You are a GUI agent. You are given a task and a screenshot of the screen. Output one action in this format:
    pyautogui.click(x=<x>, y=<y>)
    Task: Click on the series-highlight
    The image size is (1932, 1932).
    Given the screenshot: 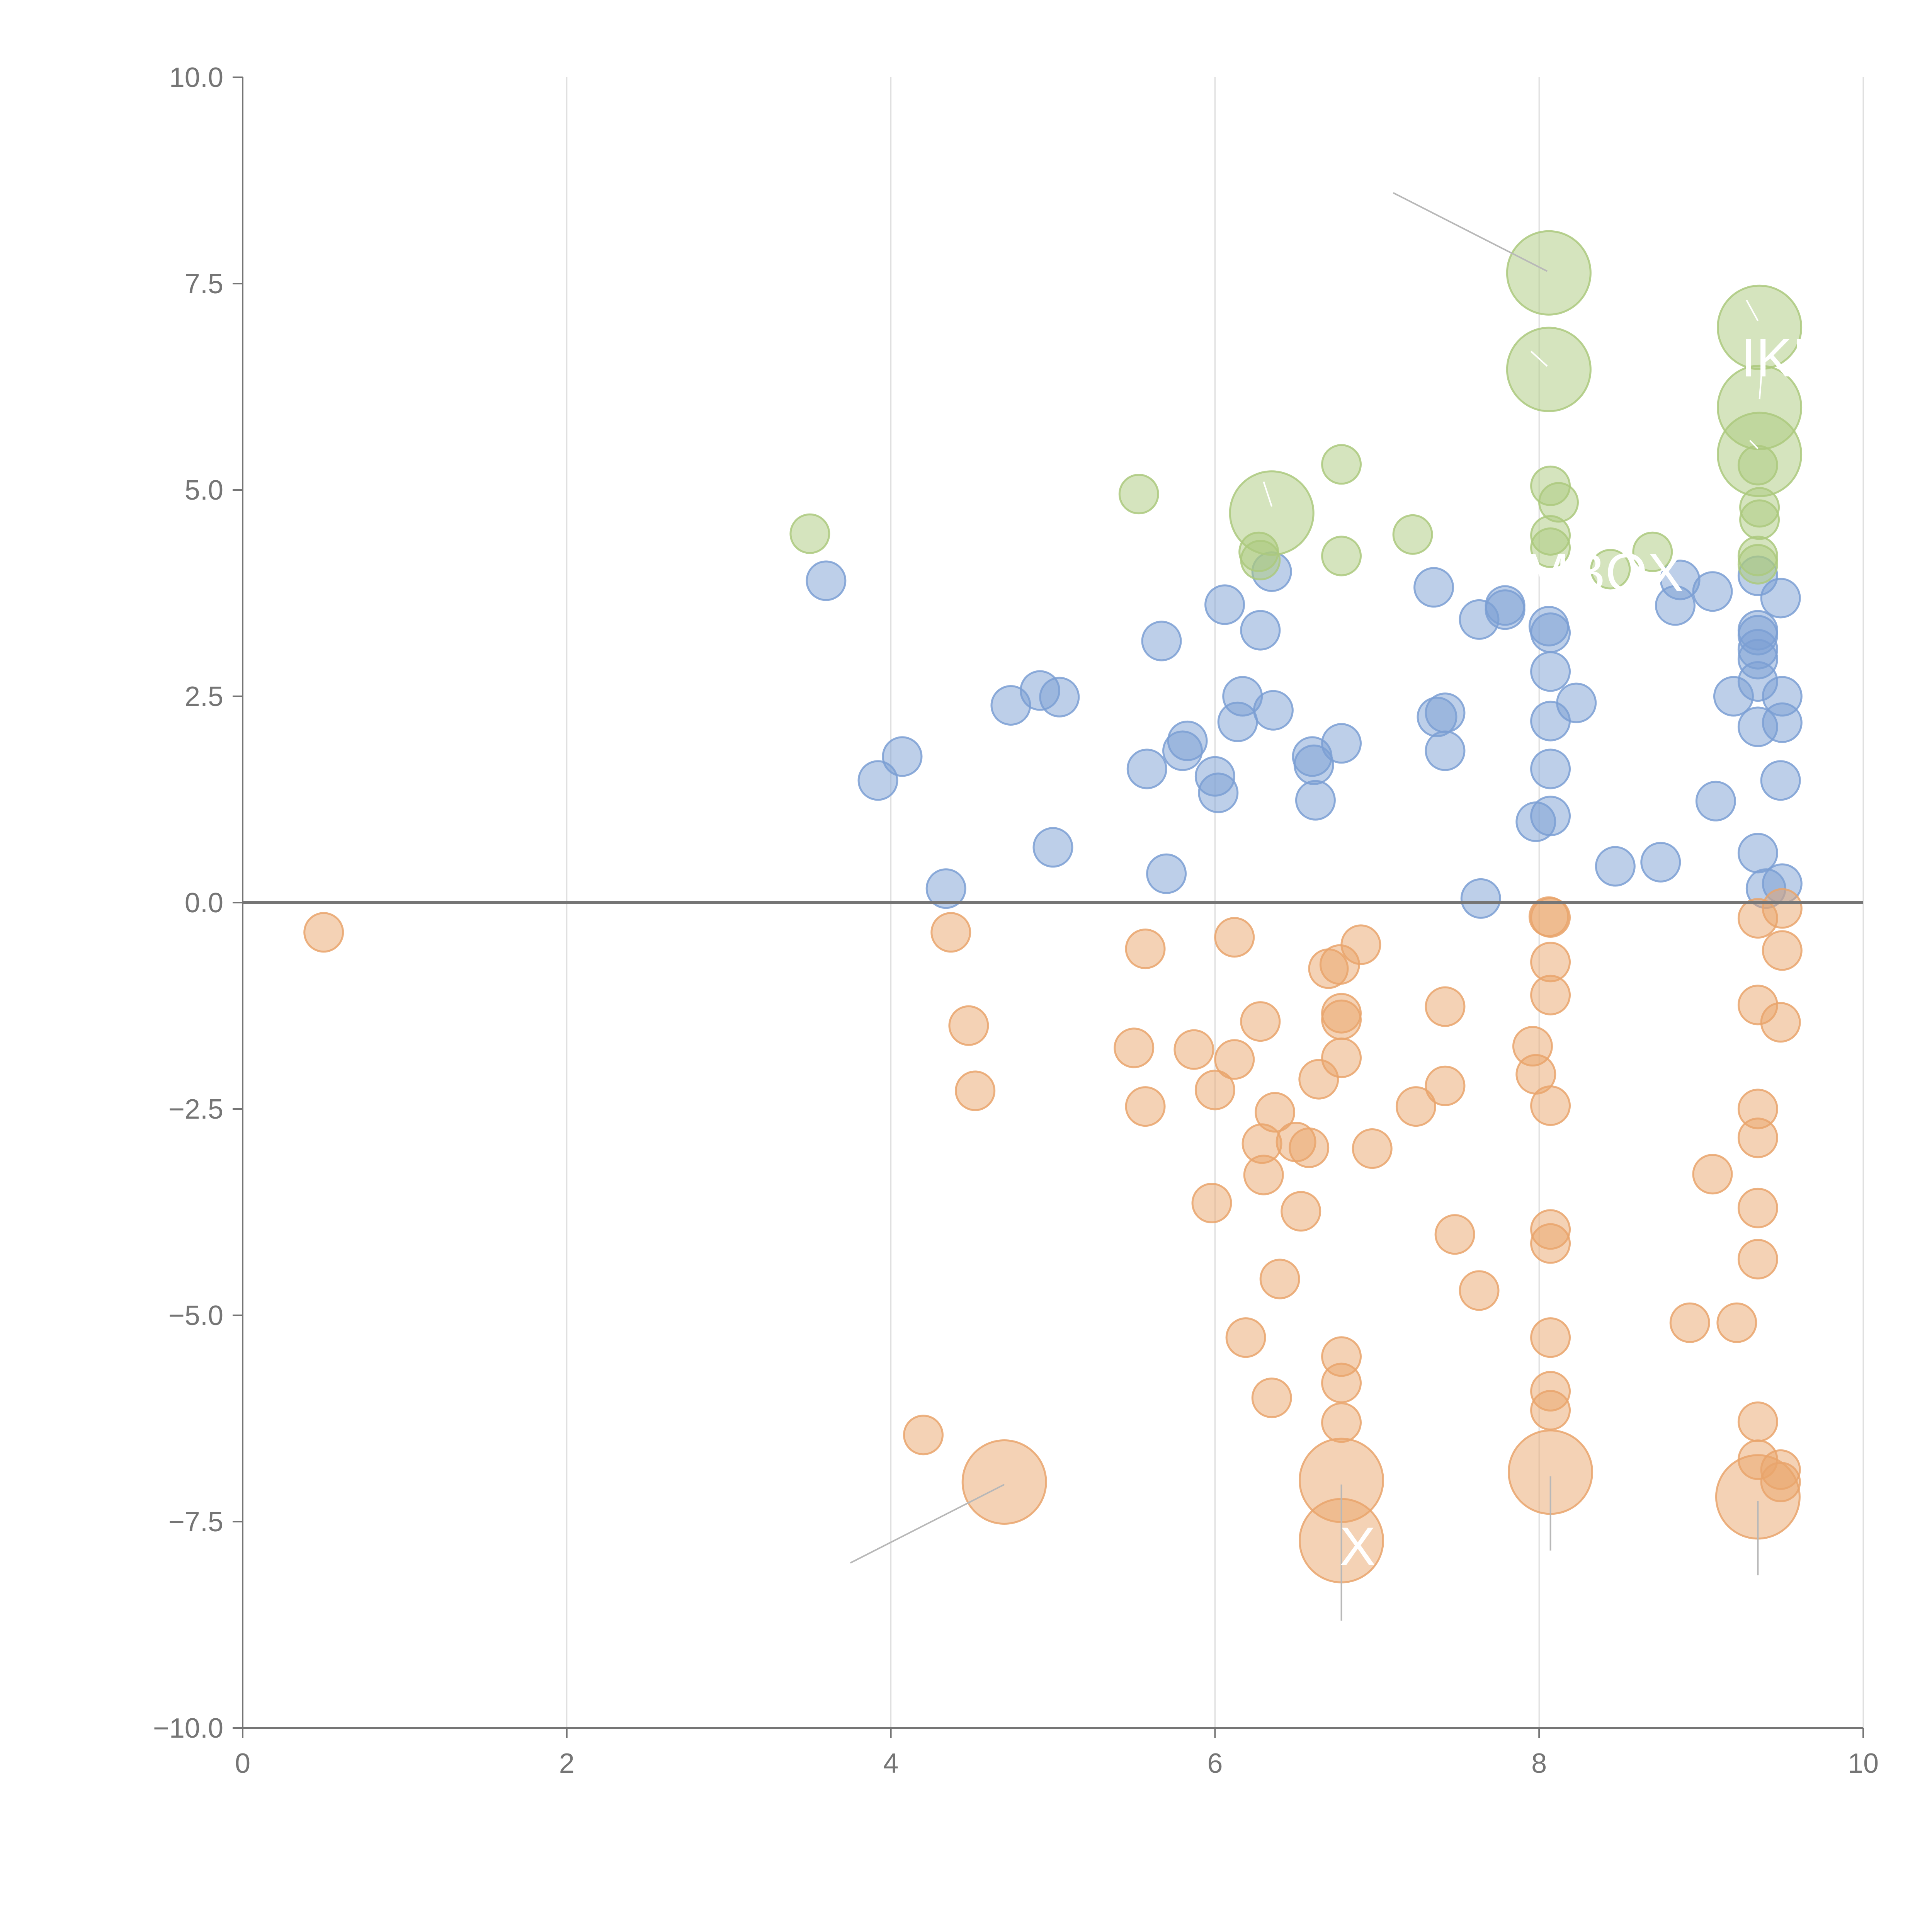 What is the action you would take?
    pyautogui.click(x=1296, y=410)
    